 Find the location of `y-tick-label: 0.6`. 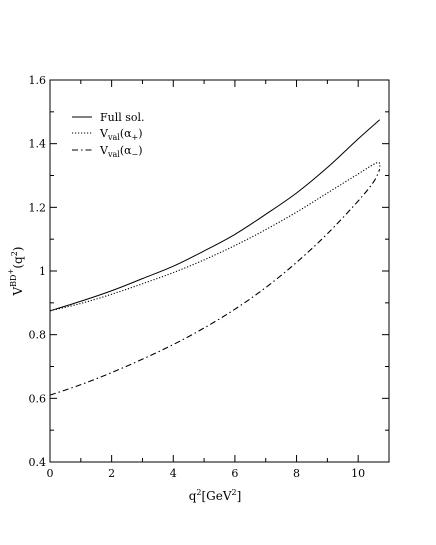

y-tick-label: 0.6 is located at coordinates (38, 398).